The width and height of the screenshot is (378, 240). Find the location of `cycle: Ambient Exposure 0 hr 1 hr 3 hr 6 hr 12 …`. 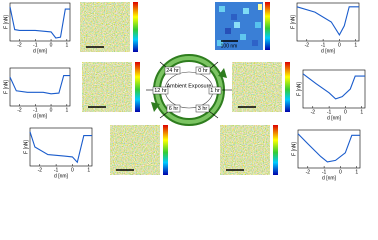

cycle: Ambient Exposure 0 hr 1 hr 3 hr 6 hr 12 … is located at coordinates (189, 90).